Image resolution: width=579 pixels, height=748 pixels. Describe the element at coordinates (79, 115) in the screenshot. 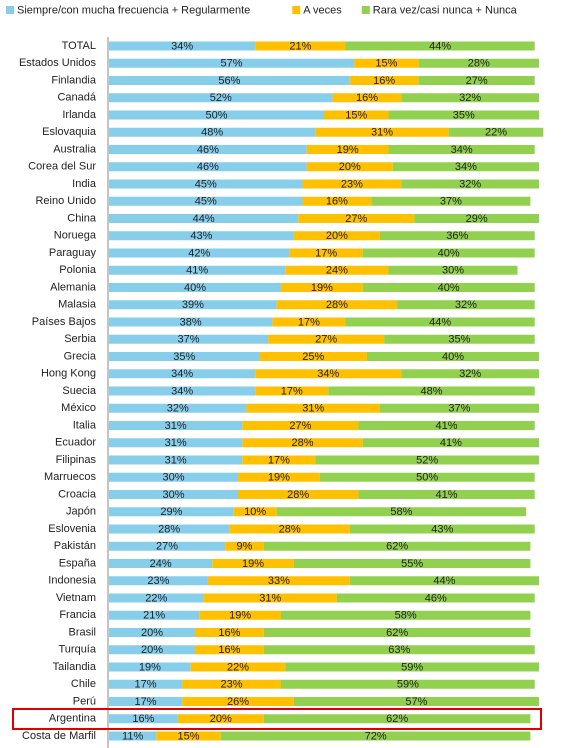

I see `y-tick-label: Irlanda` at that location.